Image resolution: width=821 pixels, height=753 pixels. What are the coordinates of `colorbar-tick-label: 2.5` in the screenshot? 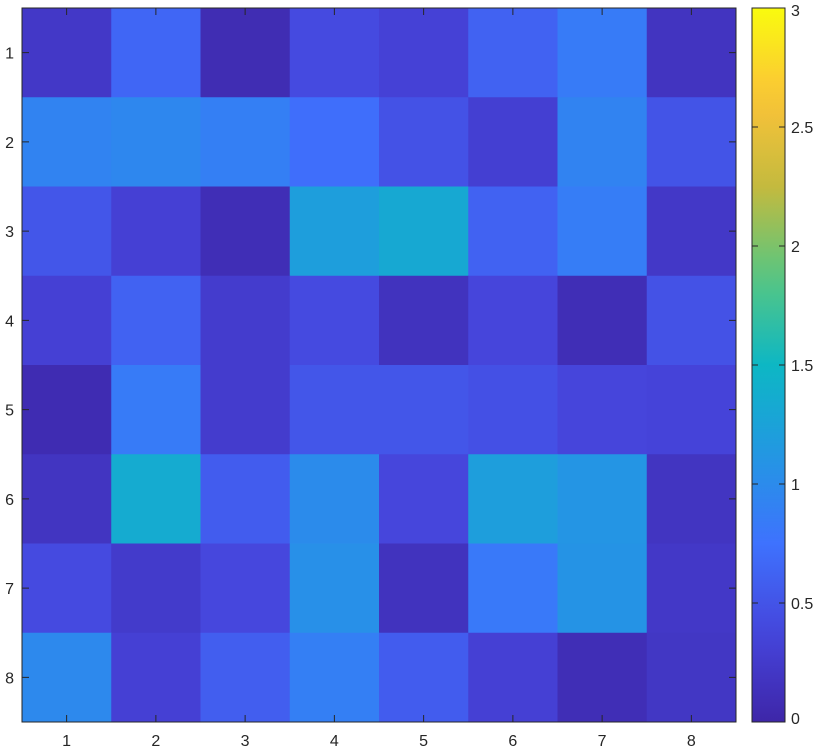 It's located at (802, 128).